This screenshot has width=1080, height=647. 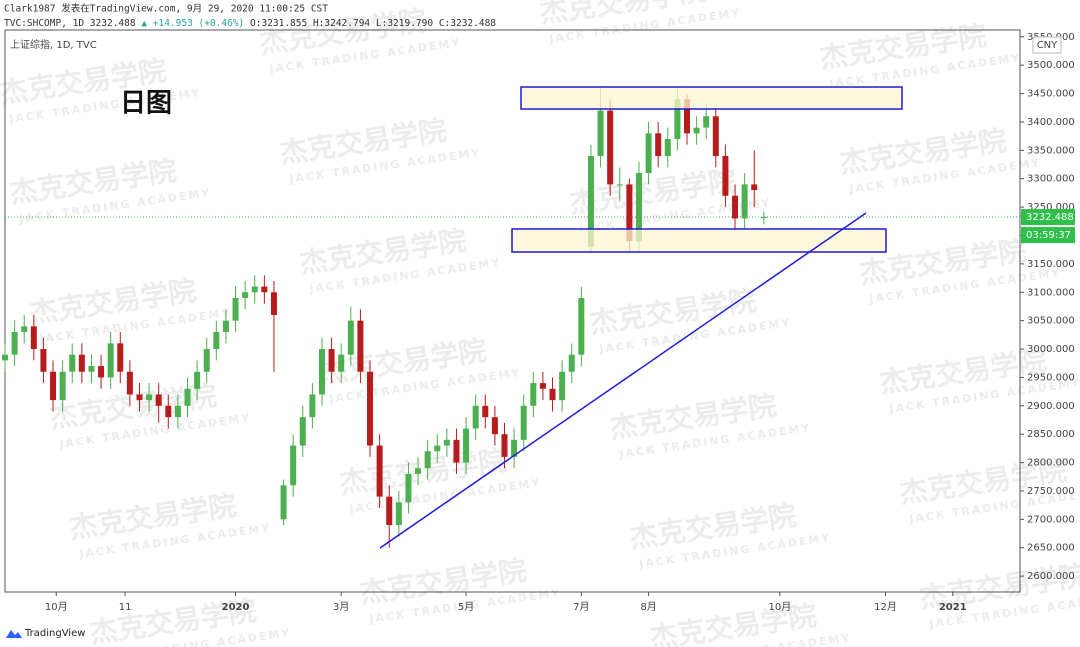 I want to click on y-tick-label: 3400.000, so click(x=1051, y=122).